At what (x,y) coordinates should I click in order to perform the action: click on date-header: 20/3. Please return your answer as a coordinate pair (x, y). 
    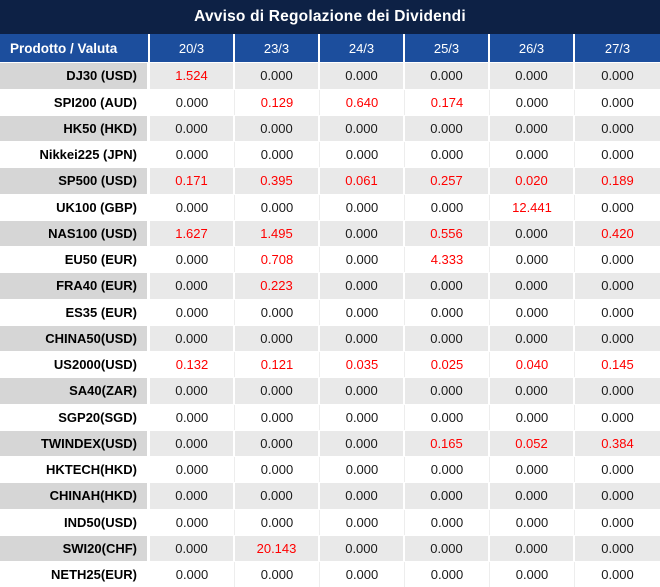
    Looking at the image, I should click on (192, 48).